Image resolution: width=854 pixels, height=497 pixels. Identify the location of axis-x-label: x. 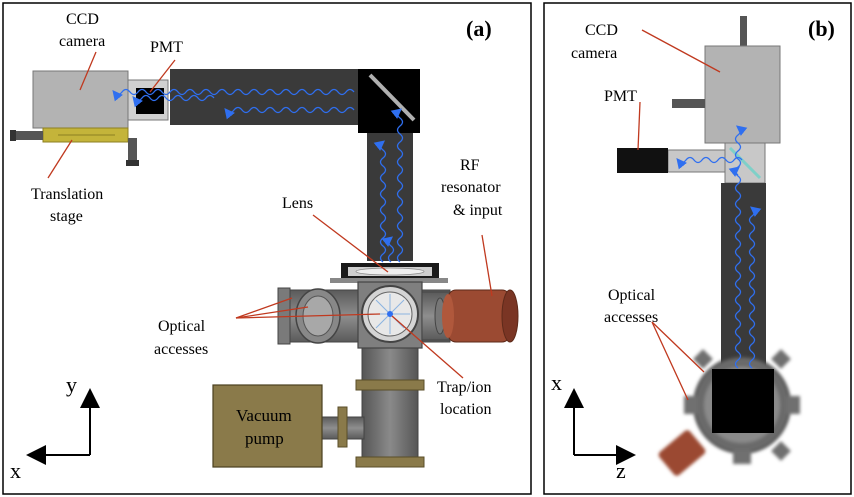
(15, 470).